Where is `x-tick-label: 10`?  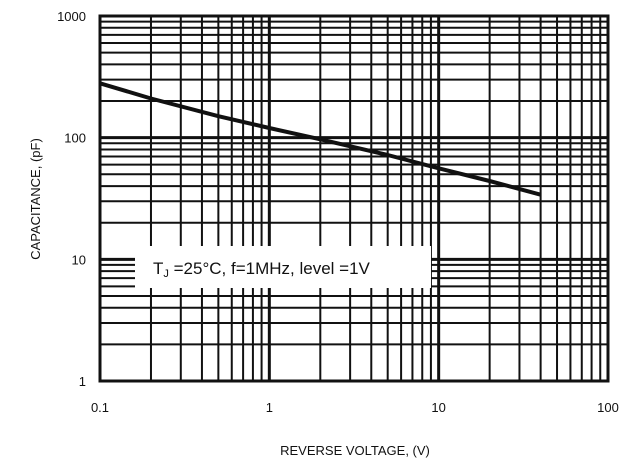 x-tick-label: 10 is located at coordinates (438, 407).